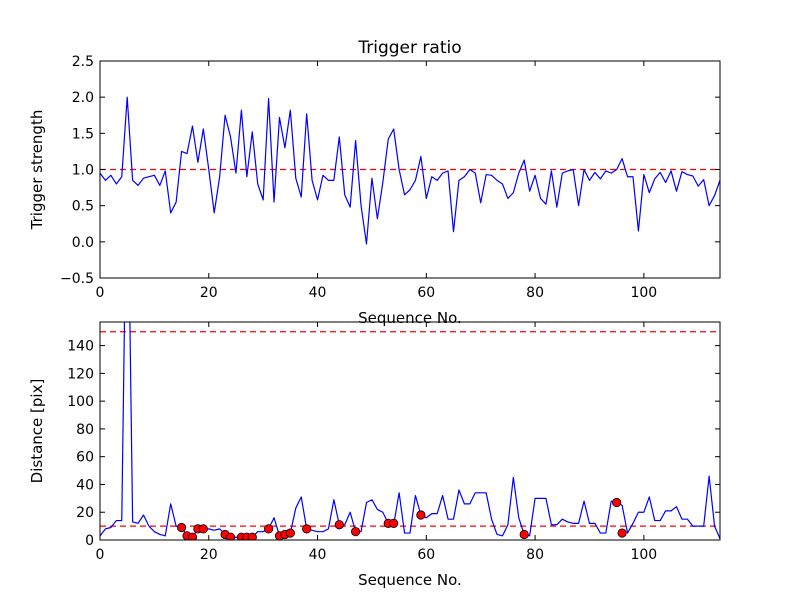  I want to click on y-tick-label: 60, so click(85, 458).